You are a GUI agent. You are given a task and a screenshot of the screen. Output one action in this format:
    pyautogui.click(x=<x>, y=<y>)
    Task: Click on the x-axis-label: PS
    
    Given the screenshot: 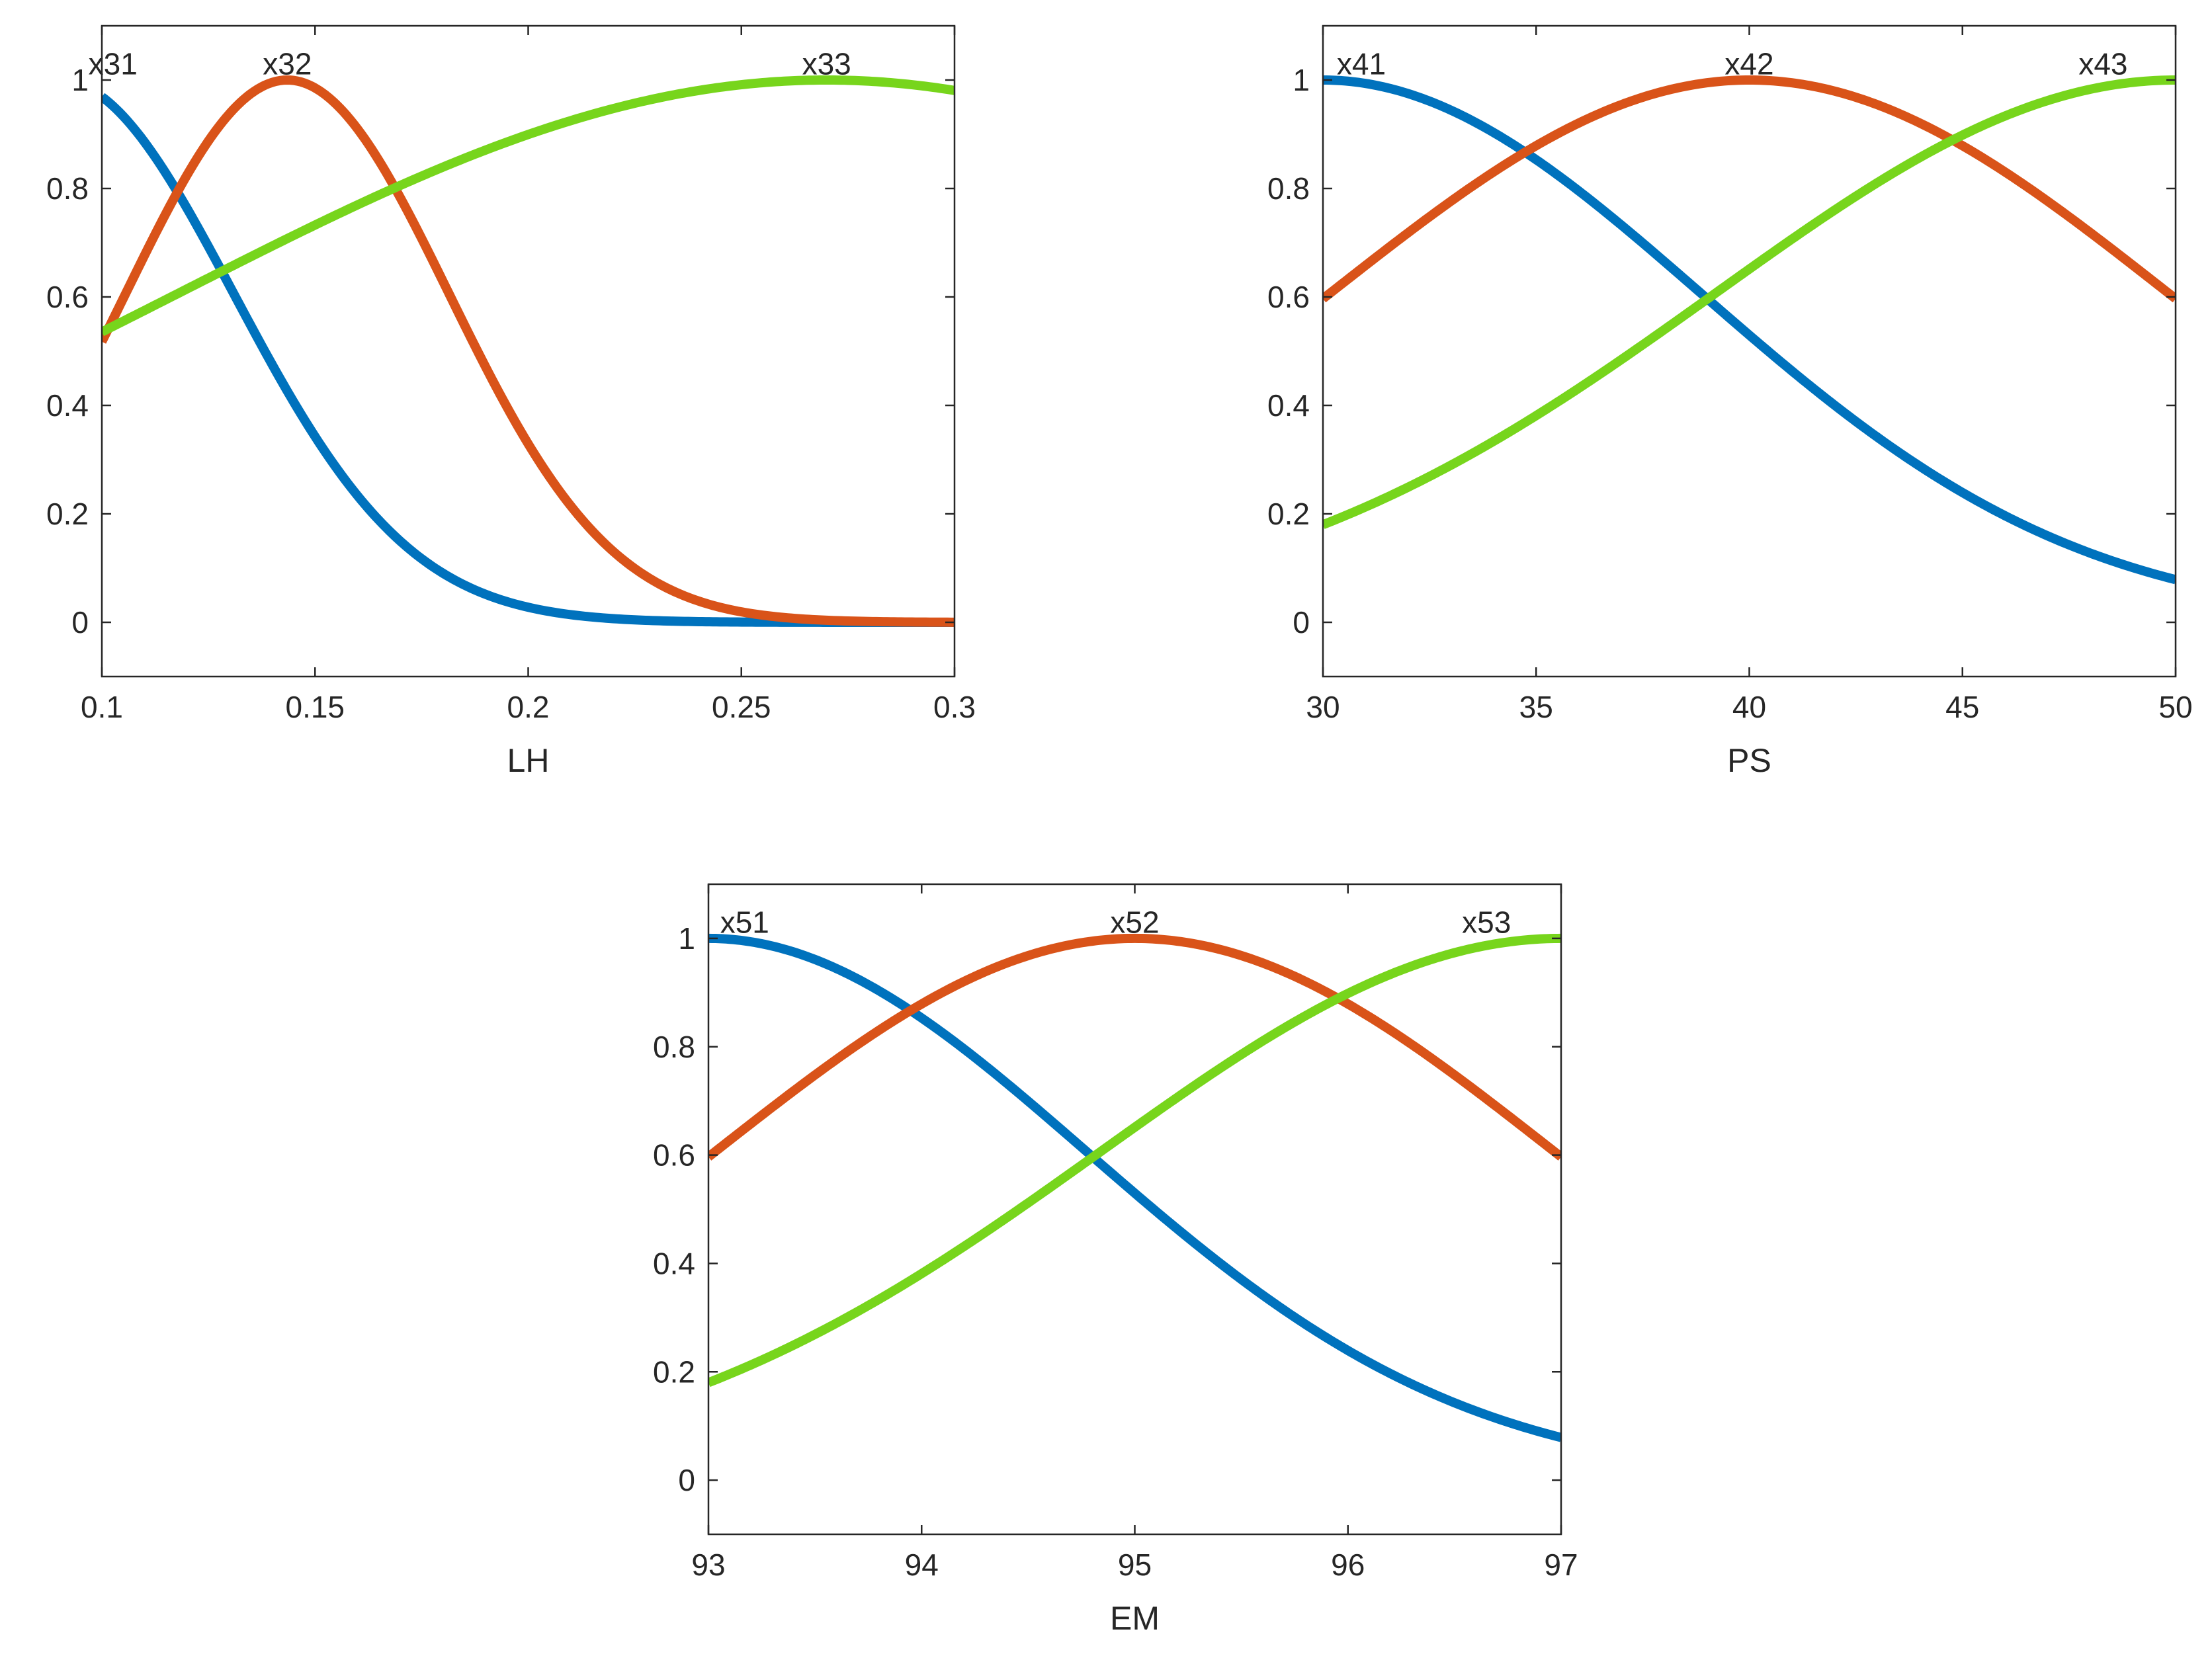 What is the action you would take?
    pyautogui.click(x=1749, y=761)
    